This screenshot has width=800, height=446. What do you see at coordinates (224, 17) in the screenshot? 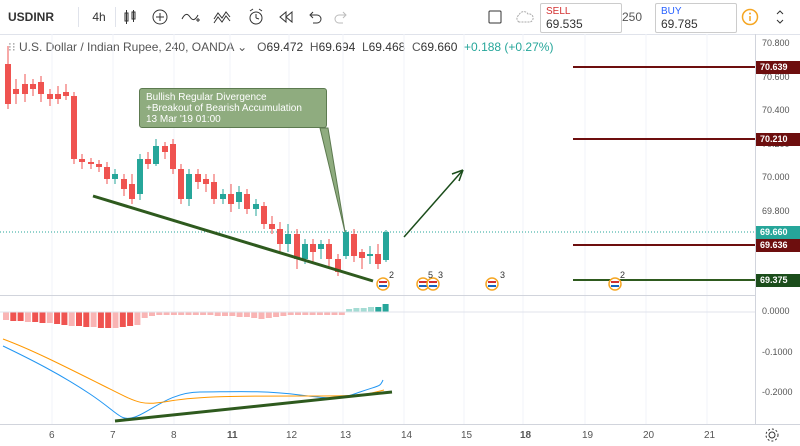
I see `indicators-icon` at bounding box center [224, 17].